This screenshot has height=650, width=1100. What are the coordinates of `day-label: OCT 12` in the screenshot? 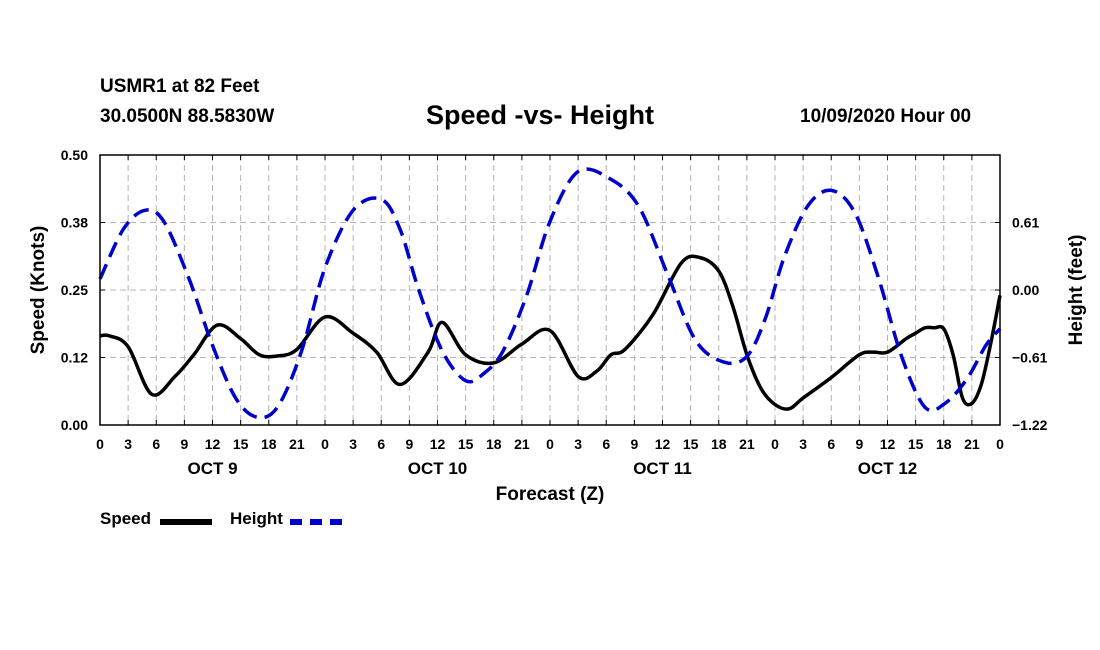 It's located at (888, 468).